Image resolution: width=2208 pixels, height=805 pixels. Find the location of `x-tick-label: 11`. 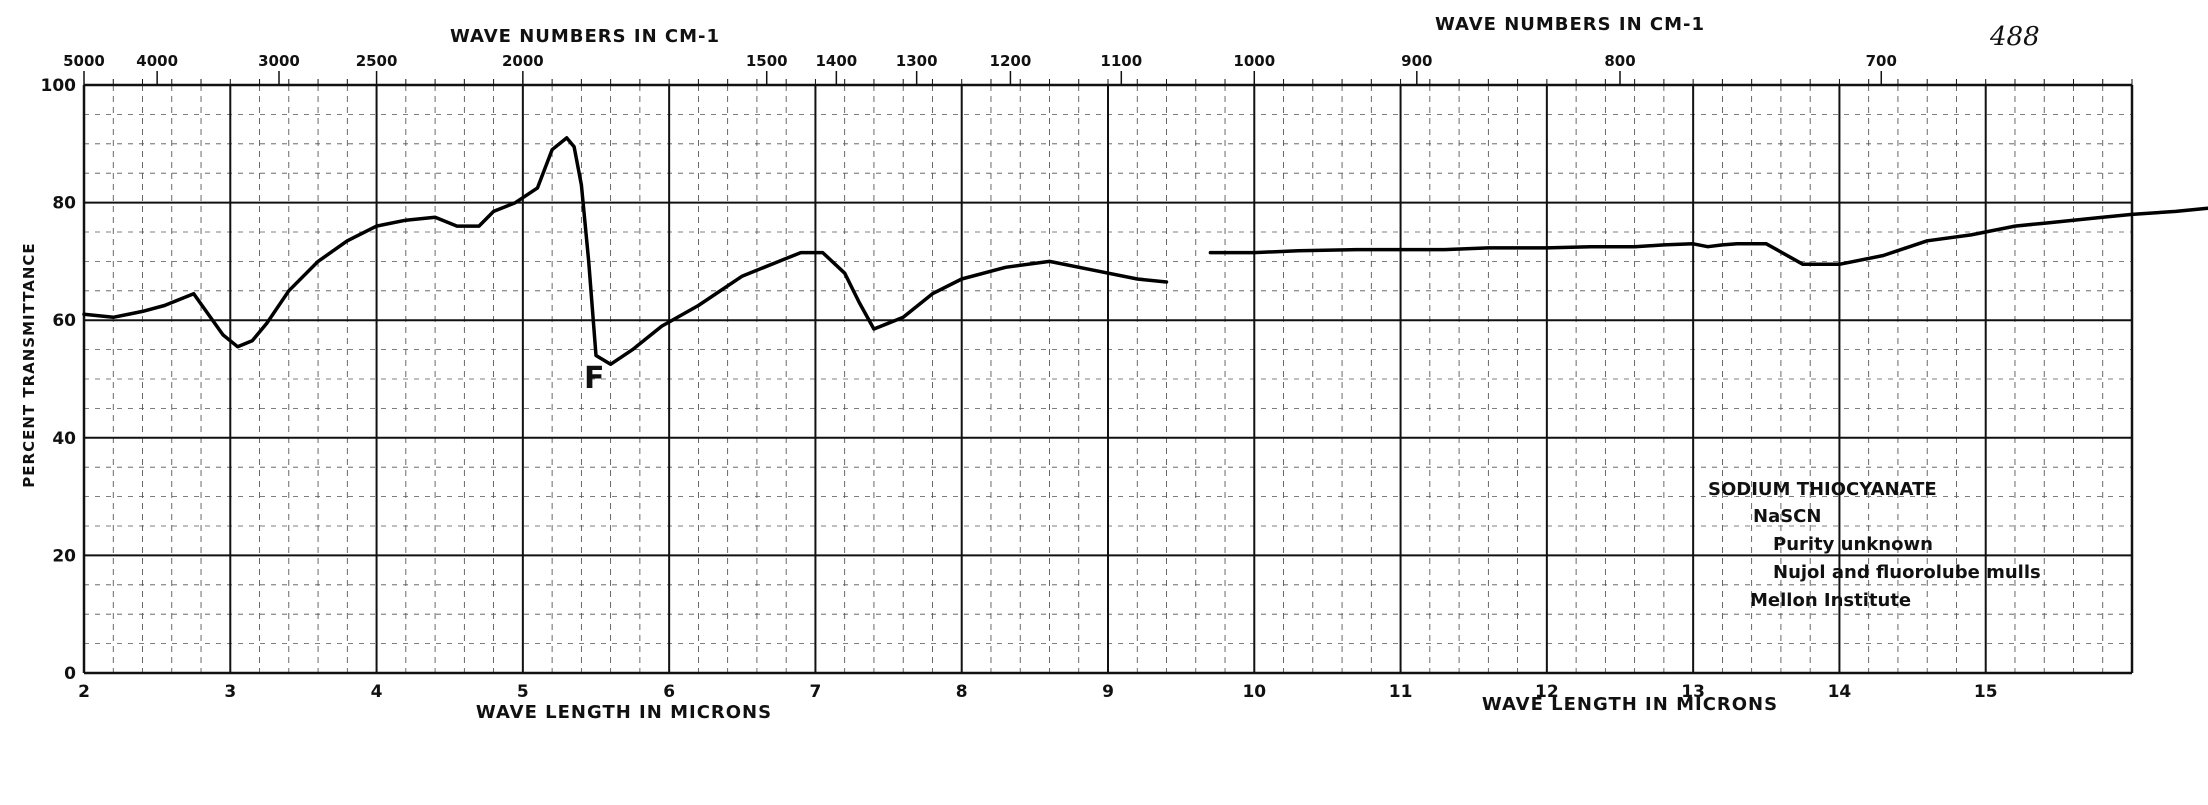

x-tick-label: 11 is located at coordinates (1401, 692).